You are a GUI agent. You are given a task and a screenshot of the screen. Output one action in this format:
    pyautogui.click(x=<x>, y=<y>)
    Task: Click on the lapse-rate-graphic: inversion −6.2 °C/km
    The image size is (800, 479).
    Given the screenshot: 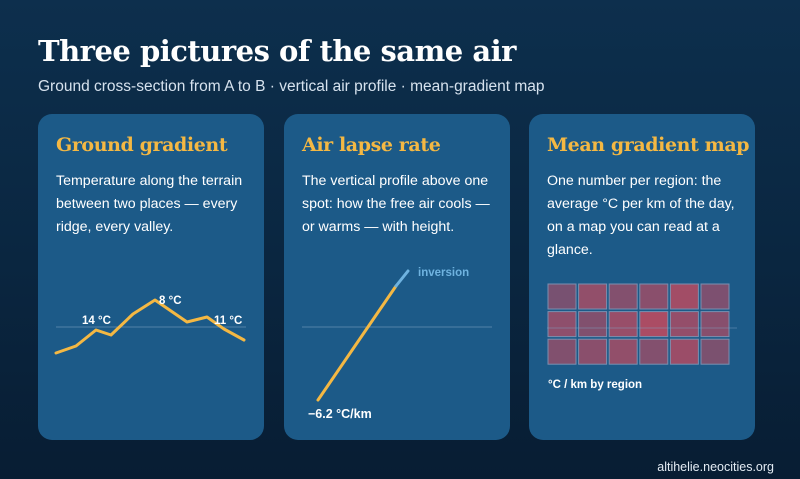 What is the action you would take?
    pyautogui.click(x=397, y=344)
    